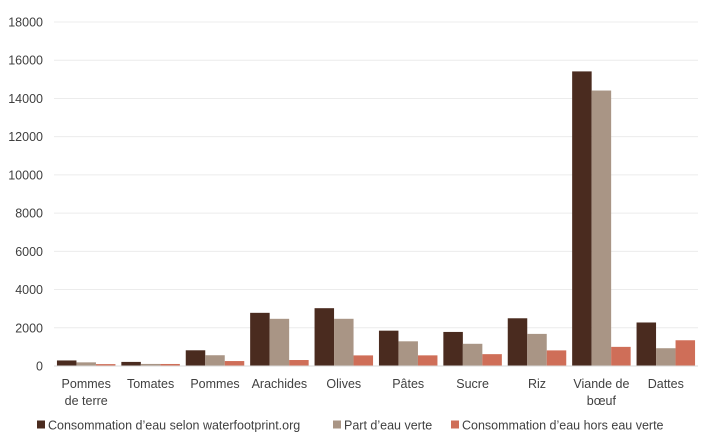 The image size is (710, 443). What do you see at coordinates (601, 384) in the screenshot?
I see `x-category-label-line: Viande de` at bounding box center [601, 384].